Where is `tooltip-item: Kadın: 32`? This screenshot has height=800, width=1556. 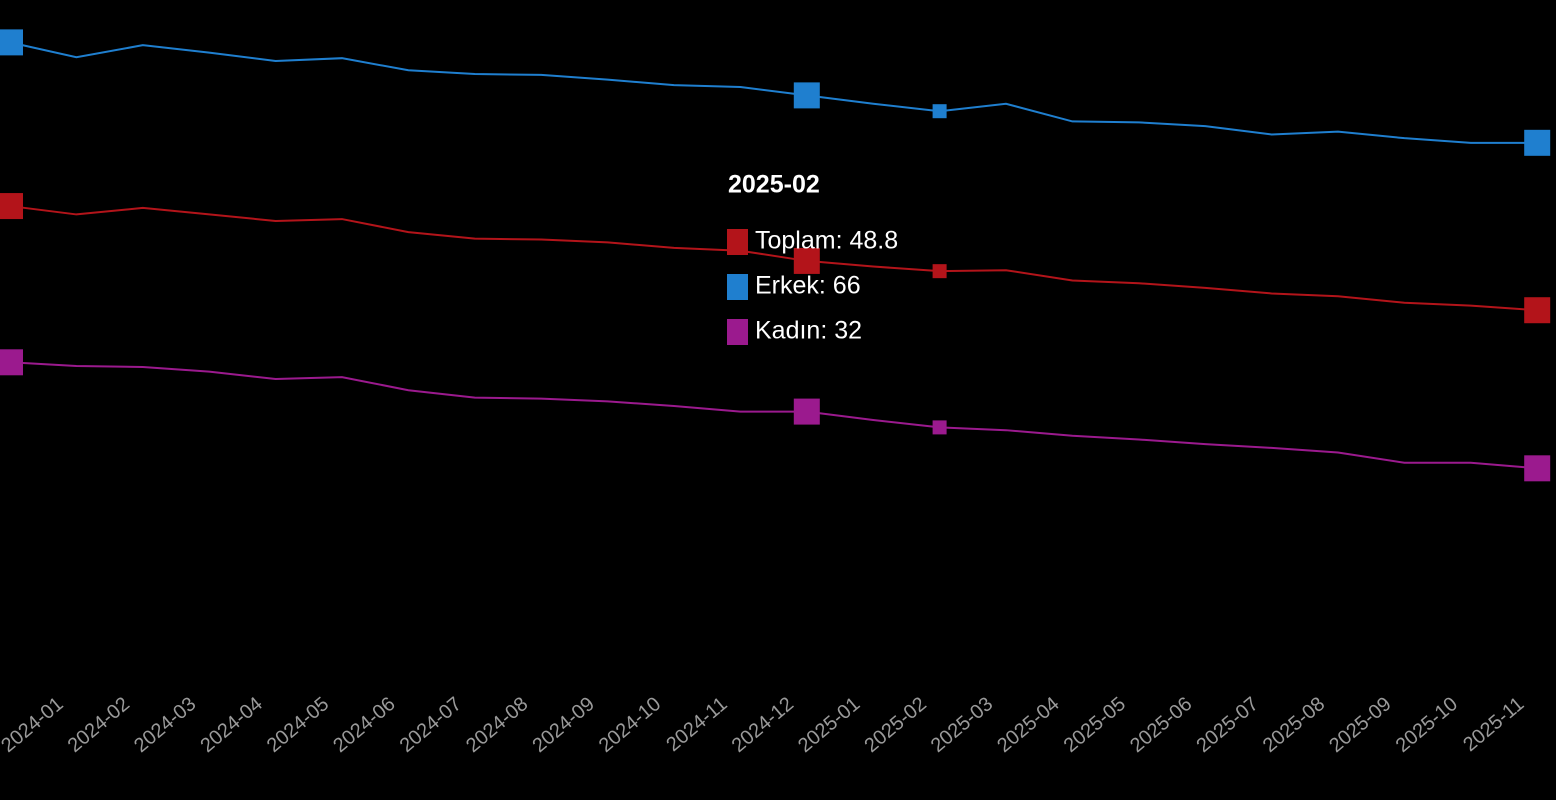 tooltip-item: Kadın: 32 is located at coordinates (808, 331).